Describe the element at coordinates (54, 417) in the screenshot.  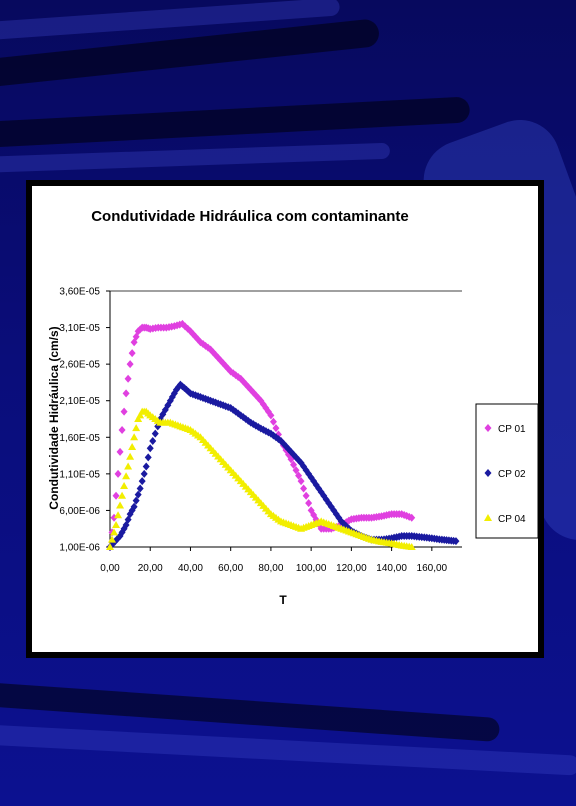
I see `y-axis-title: Condutividade Hidráulica (cm/s)` at that location.